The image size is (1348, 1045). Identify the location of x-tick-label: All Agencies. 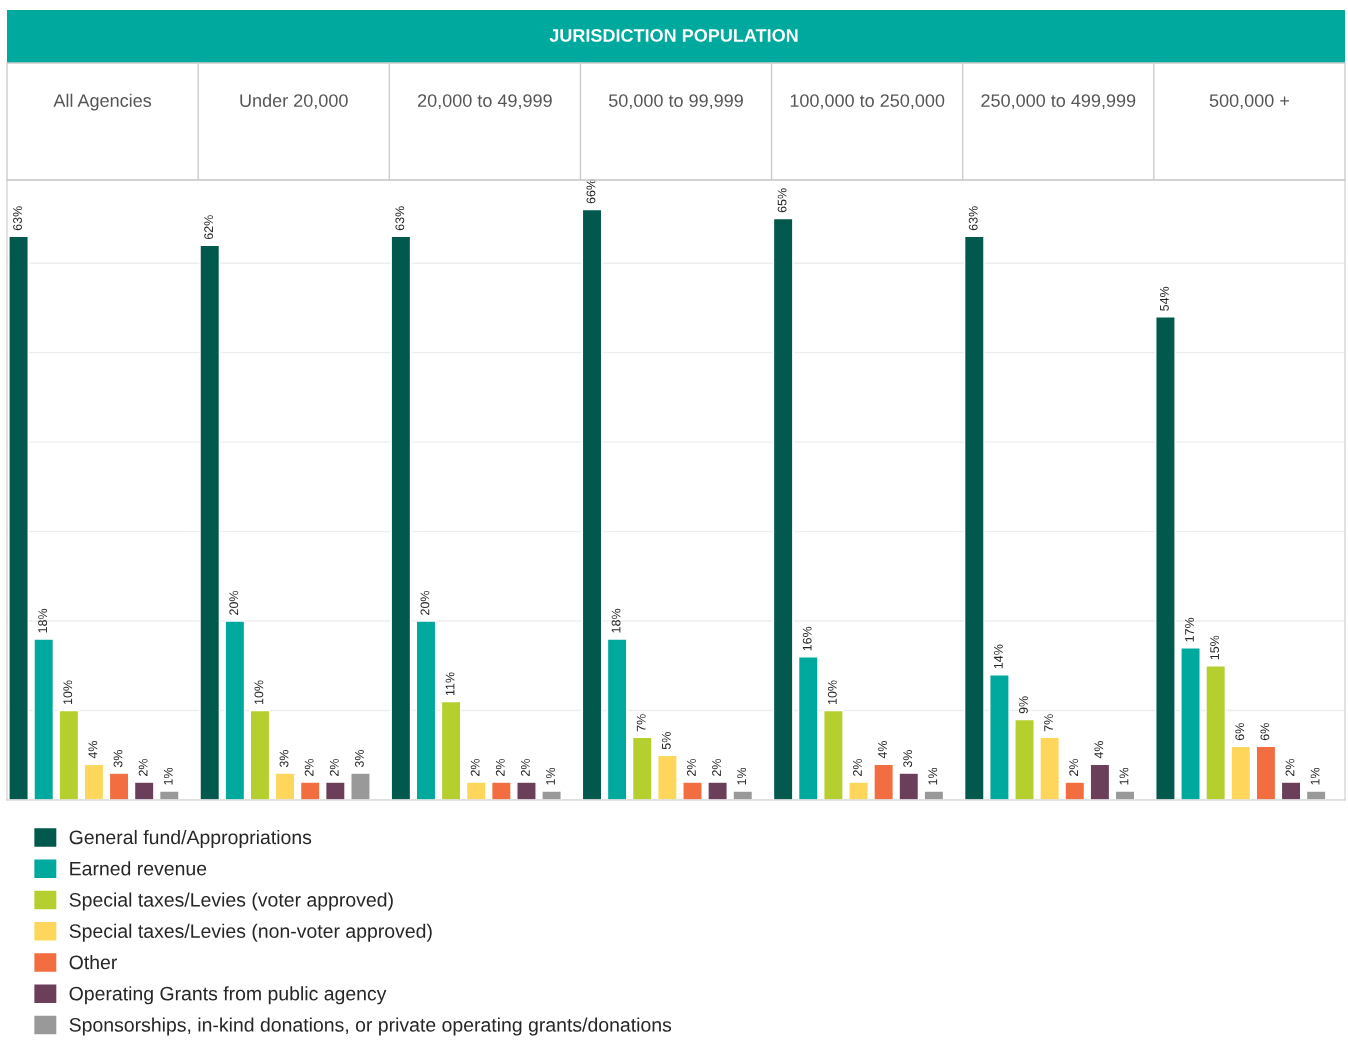
(102, 102).